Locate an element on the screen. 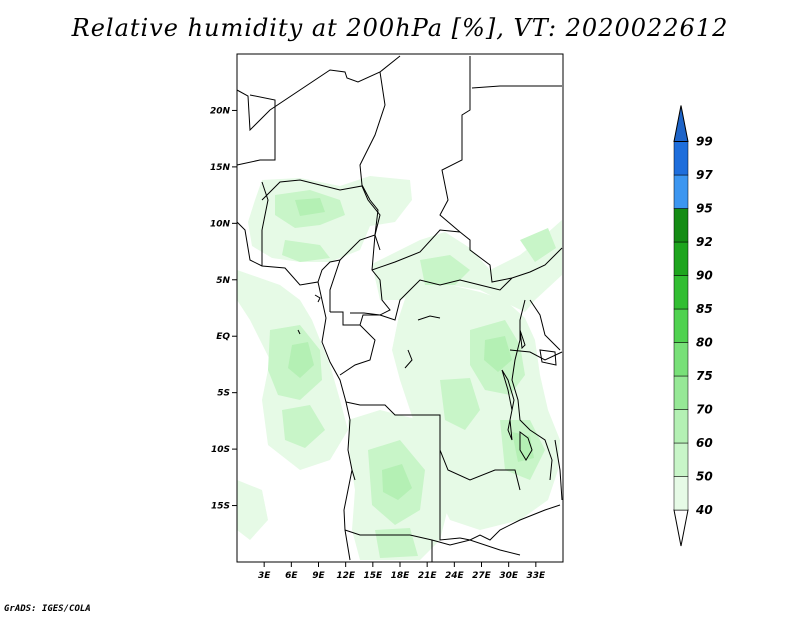 The image size is (800, 618). colorbar-label: 50 is located at coordinates (704, 477).